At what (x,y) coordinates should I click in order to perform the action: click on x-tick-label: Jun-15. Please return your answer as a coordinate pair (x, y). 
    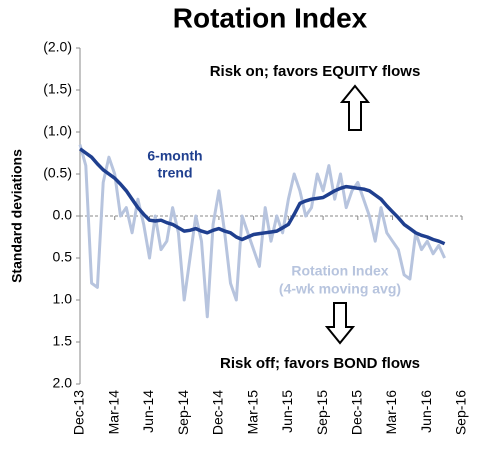
    Looking at the image, I should click on (287, 411).